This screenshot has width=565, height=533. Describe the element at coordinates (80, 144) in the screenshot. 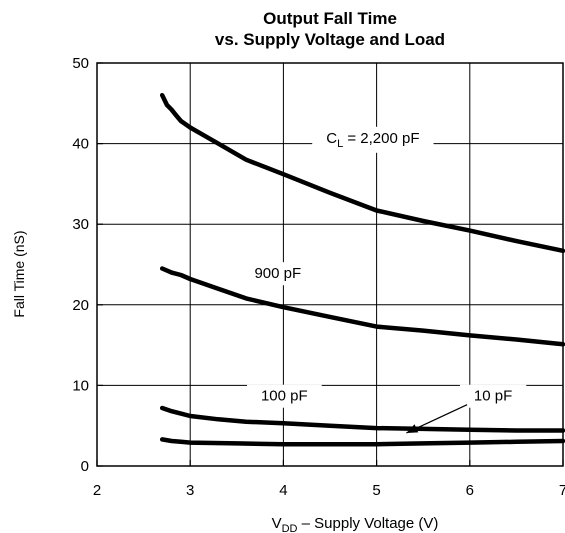

I see `y-tick-label-40: 40` at that location.